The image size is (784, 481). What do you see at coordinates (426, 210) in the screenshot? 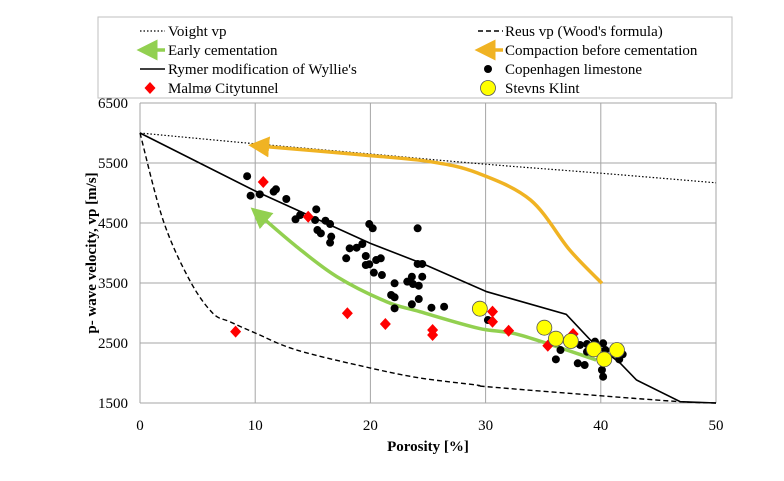
I see `orange-arrow` at bounding box center [426, 210].